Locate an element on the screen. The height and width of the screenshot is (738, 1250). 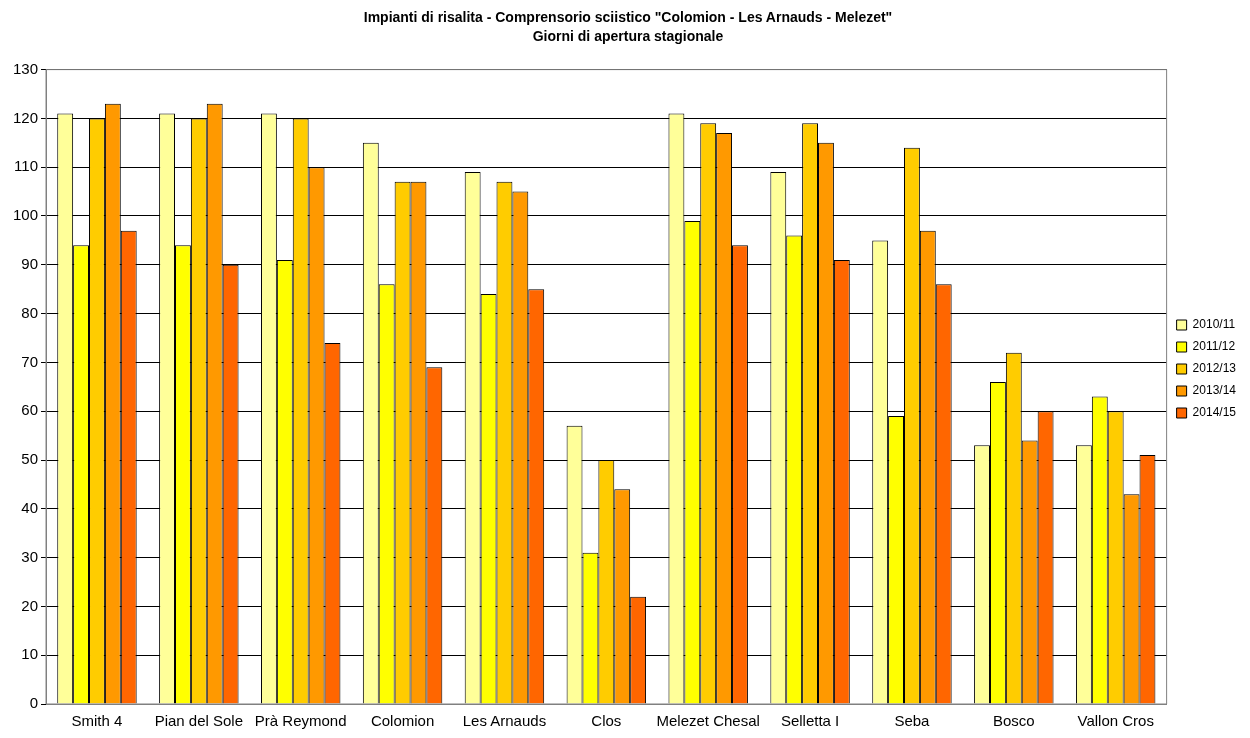
y-tick-label: 110 is located at coordinates (26, 166).